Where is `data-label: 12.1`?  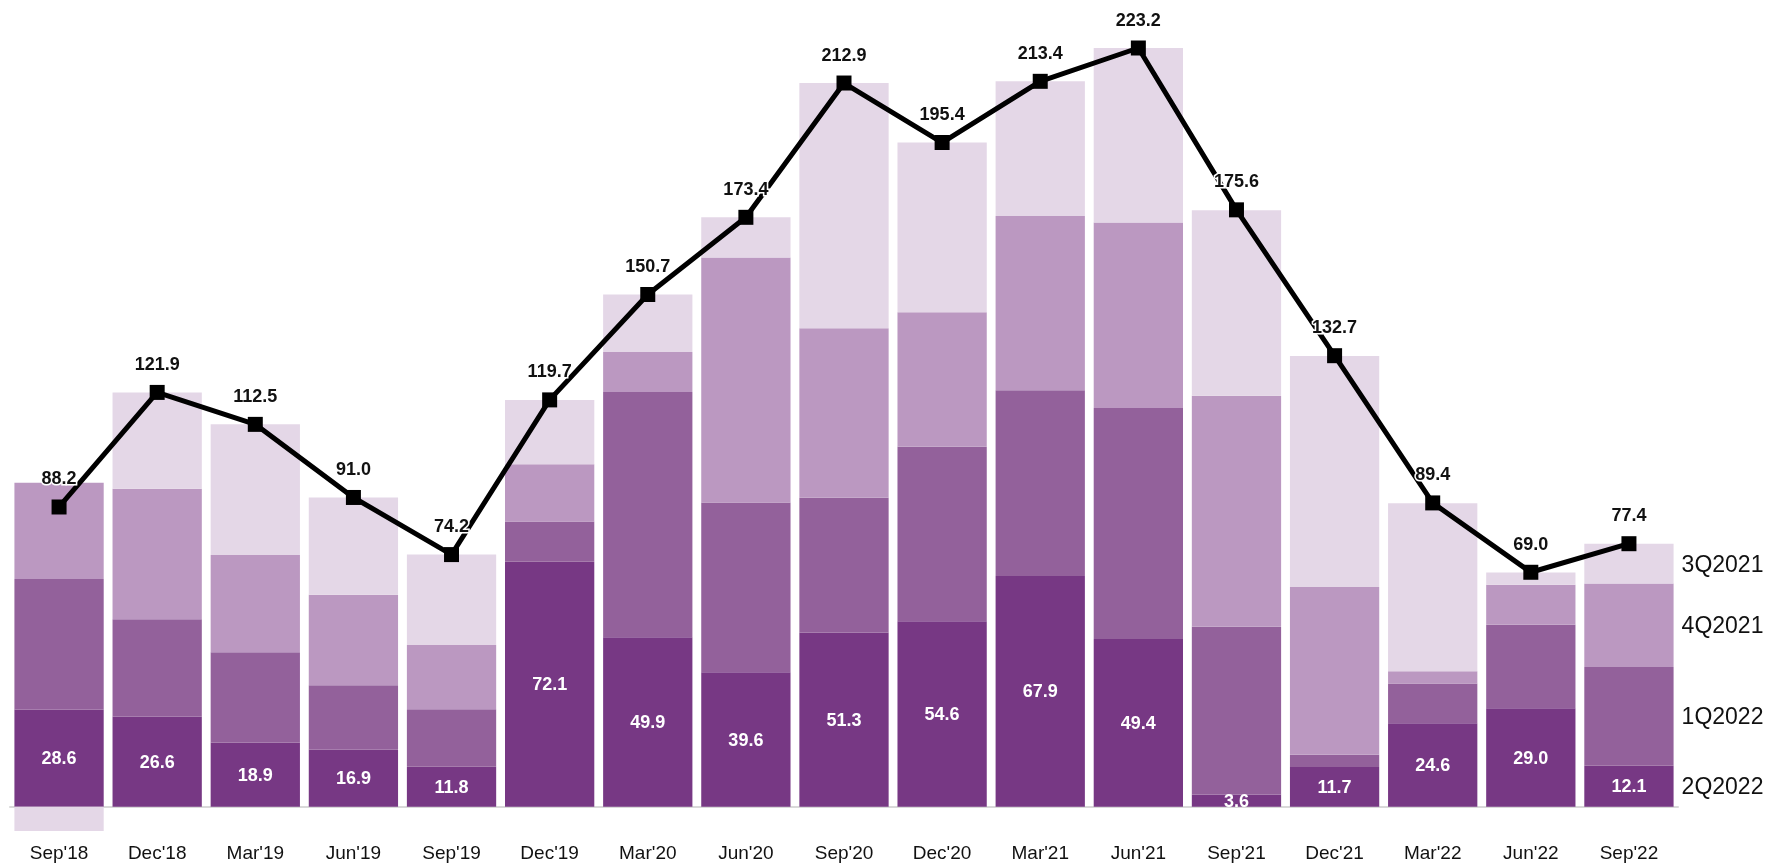 data-label: 12.1 is located at coordinates (1629, 786).